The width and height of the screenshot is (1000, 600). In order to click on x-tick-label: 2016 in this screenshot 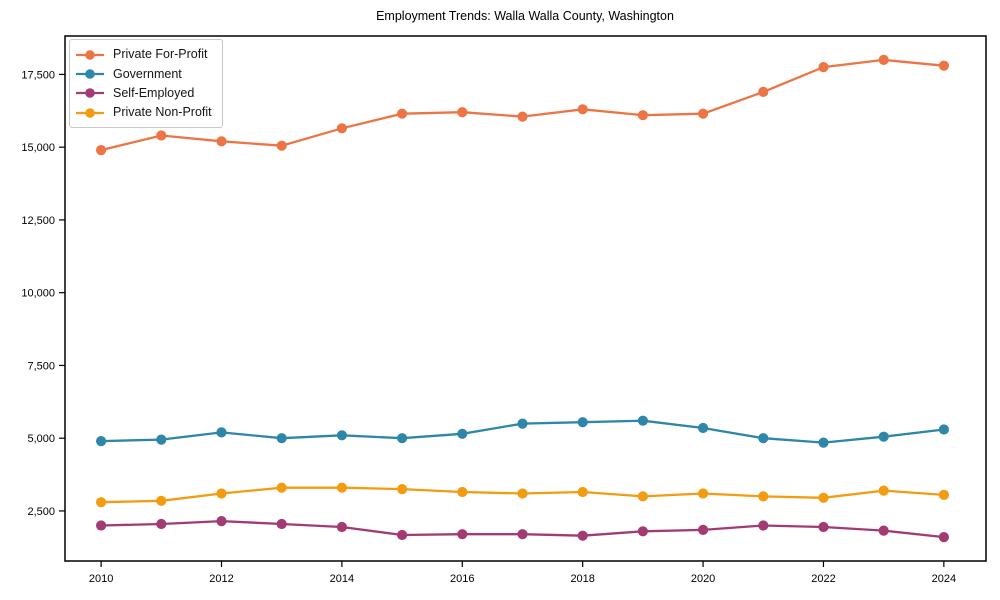, I will do `click(462, 579)`.